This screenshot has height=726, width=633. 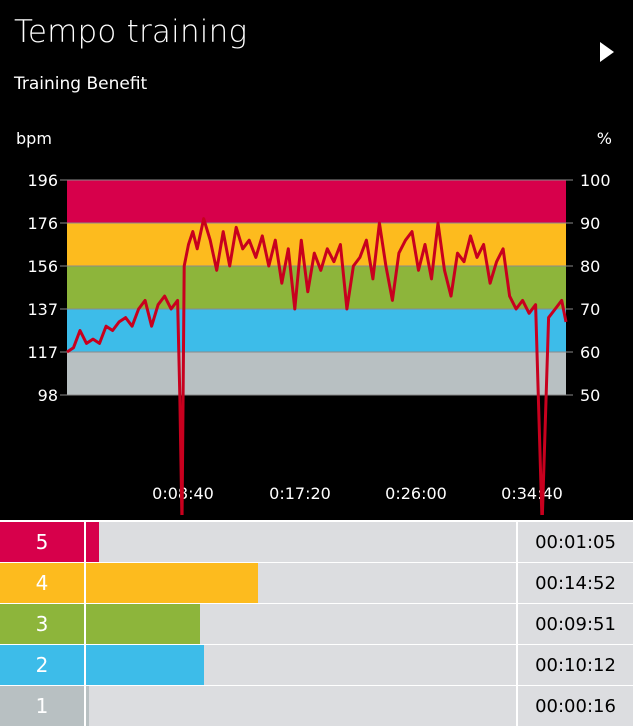 I want to click on x-tick-label: 0:26:00, so click(x=416, y=493).